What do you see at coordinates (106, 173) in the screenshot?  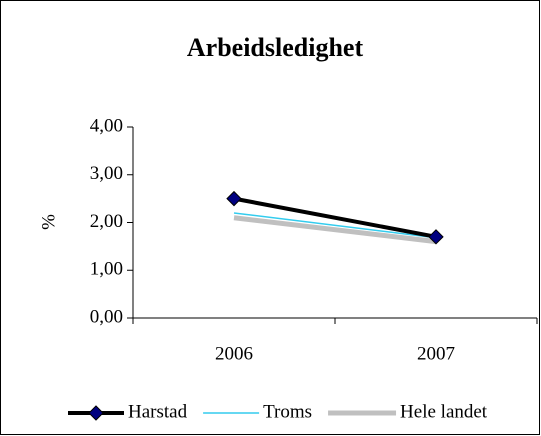 I see `y-tick-label: 3,00` at bounding box center [106, 173].